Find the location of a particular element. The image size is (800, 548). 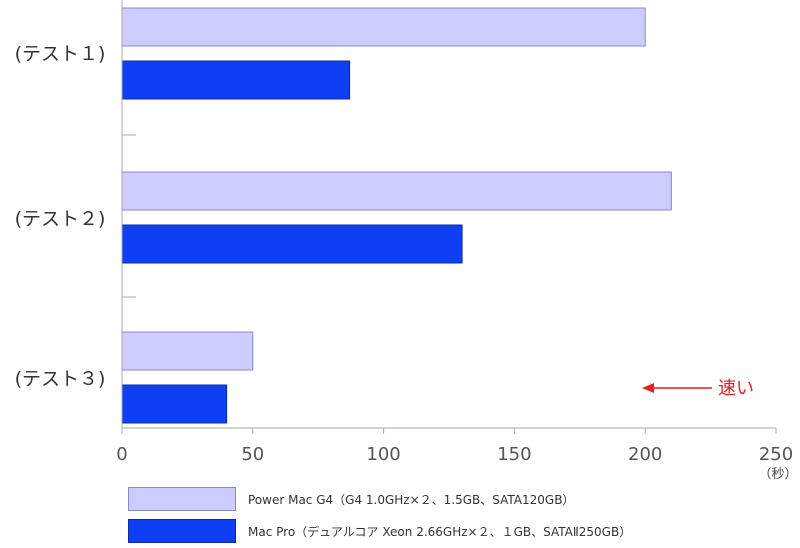

x-axis-ticks is located at coordinates (449, 431).